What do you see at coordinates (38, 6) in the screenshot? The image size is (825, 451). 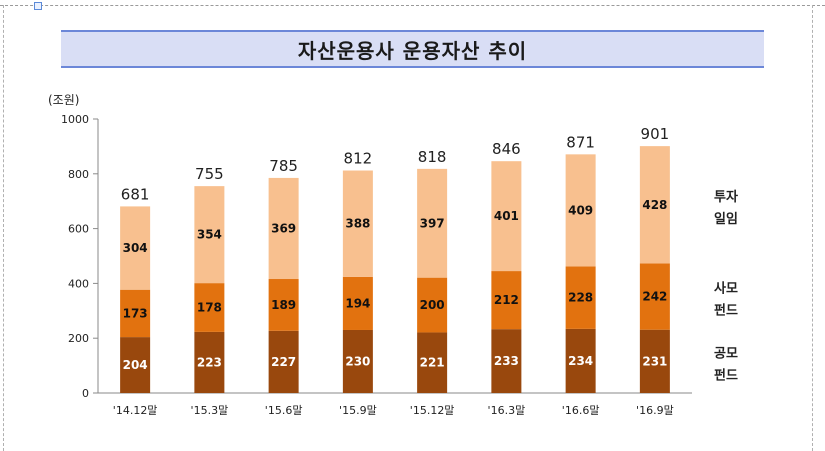 I see `corner-handle-icon` at bounding box center [38, 6].